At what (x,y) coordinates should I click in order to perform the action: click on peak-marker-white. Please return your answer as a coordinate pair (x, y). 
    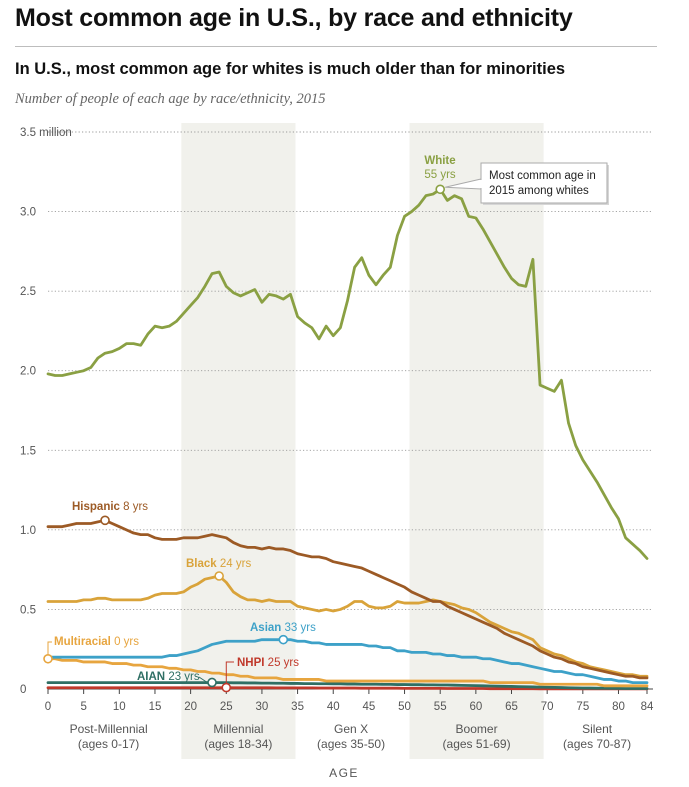
    Looking at the image, I should click on (440, 189).